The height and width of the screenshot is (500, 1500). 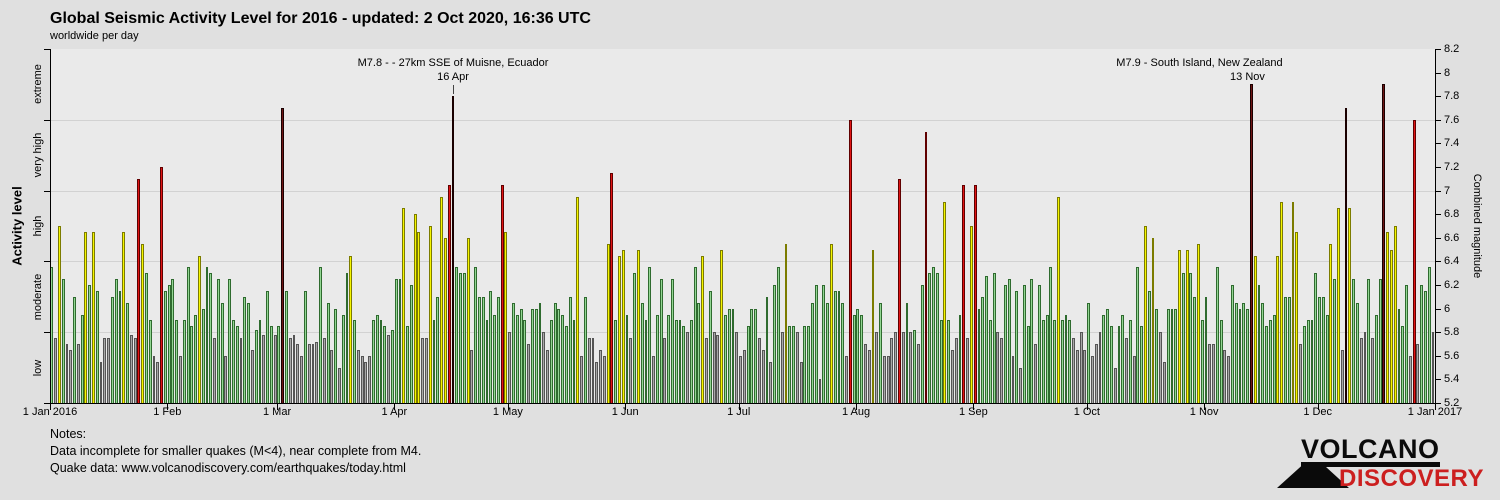 I want to click on right-tick-label: 7.6, so click(x=1452, y=119).